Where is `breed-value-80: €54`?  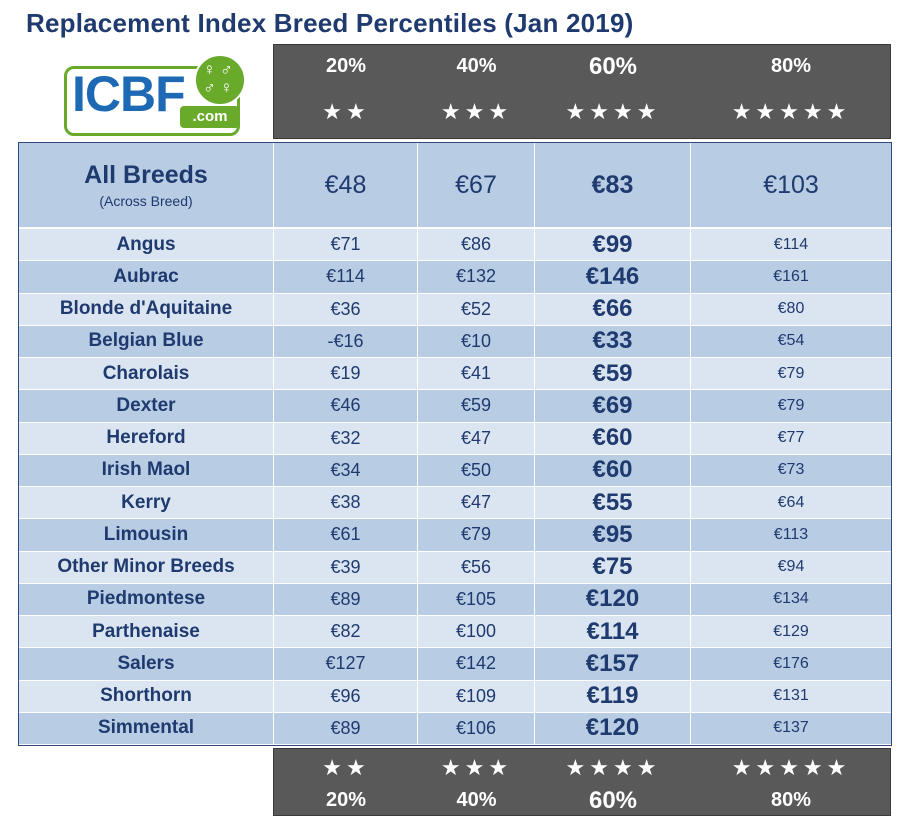
breed-value-80: €54 is located at coordinates (791, 341).